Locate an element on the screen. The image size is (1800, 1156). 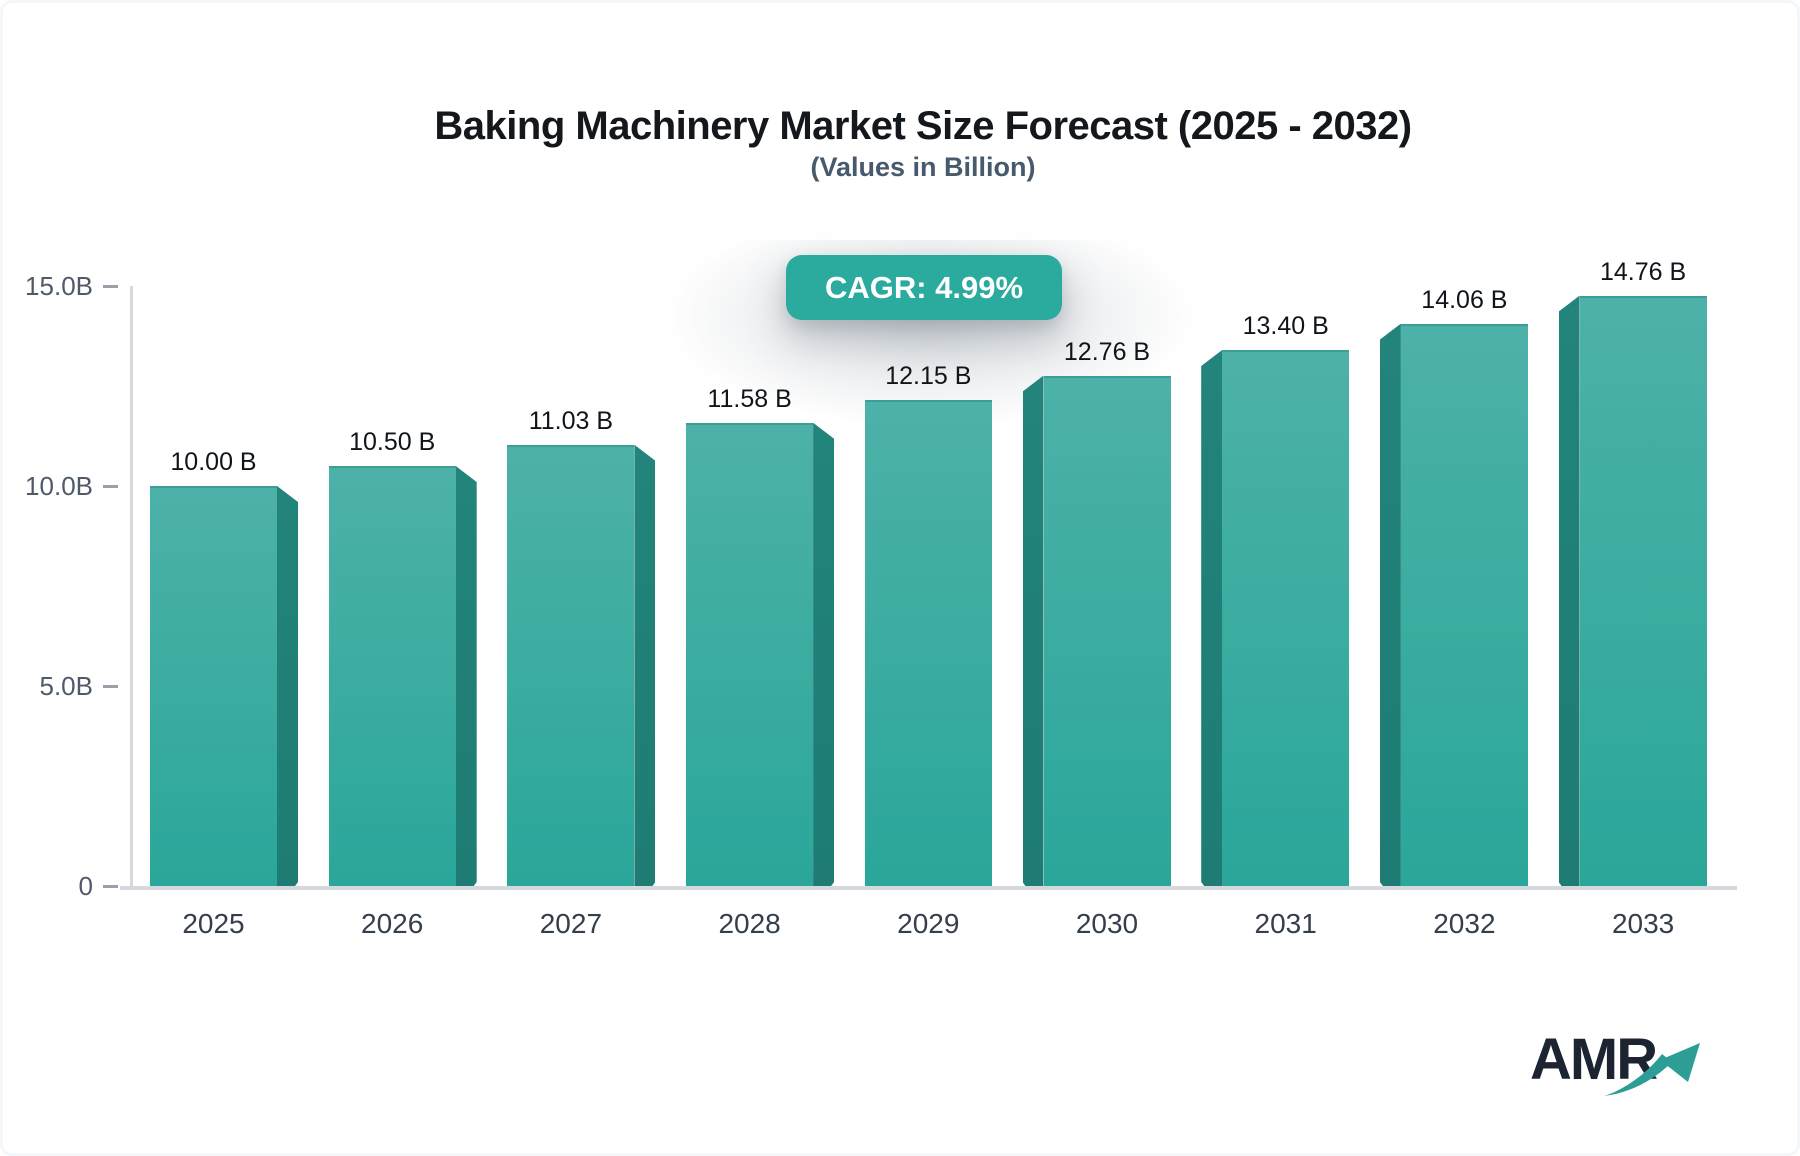
cagr-badge: CAGR: 4.99% is located at coordinates (924, 287).